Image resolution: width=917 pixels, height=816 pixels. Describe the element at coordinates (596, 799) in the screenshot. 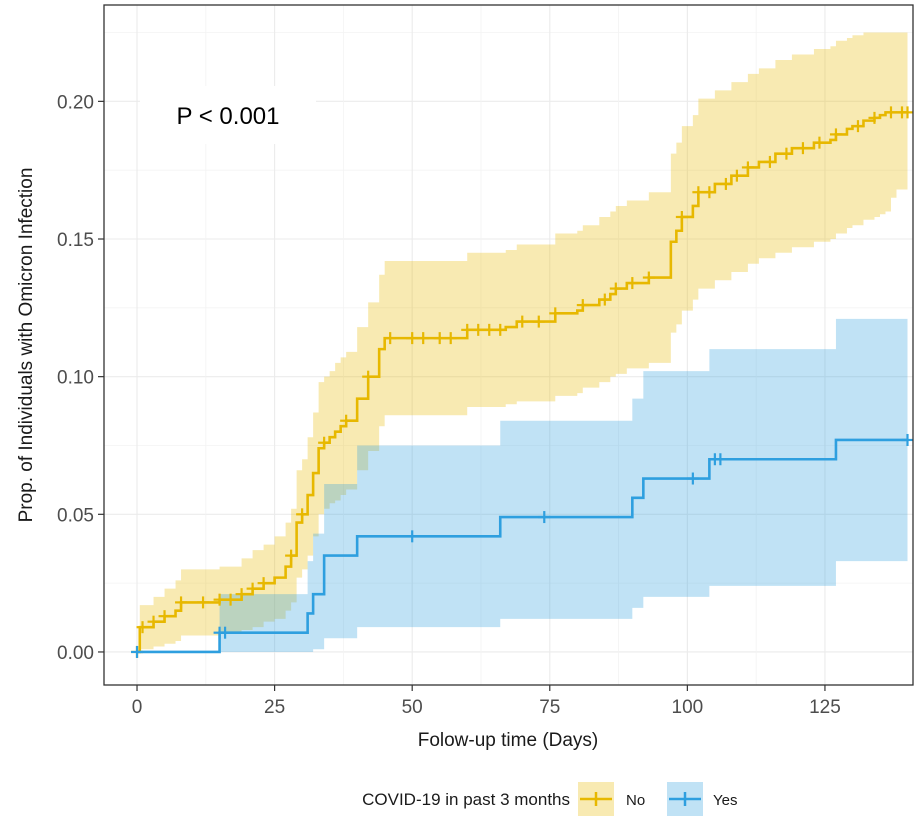

I see `legend-key-no` at that location.